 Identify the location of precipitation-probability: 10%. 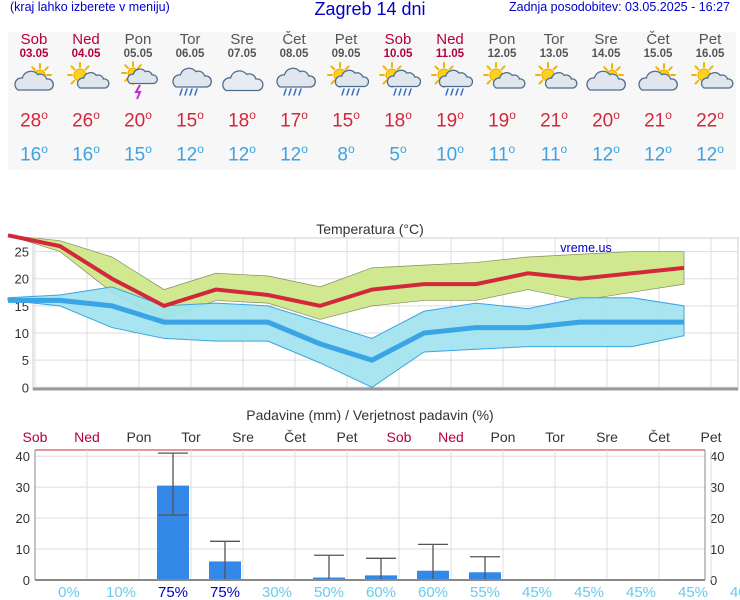
(121, 592).